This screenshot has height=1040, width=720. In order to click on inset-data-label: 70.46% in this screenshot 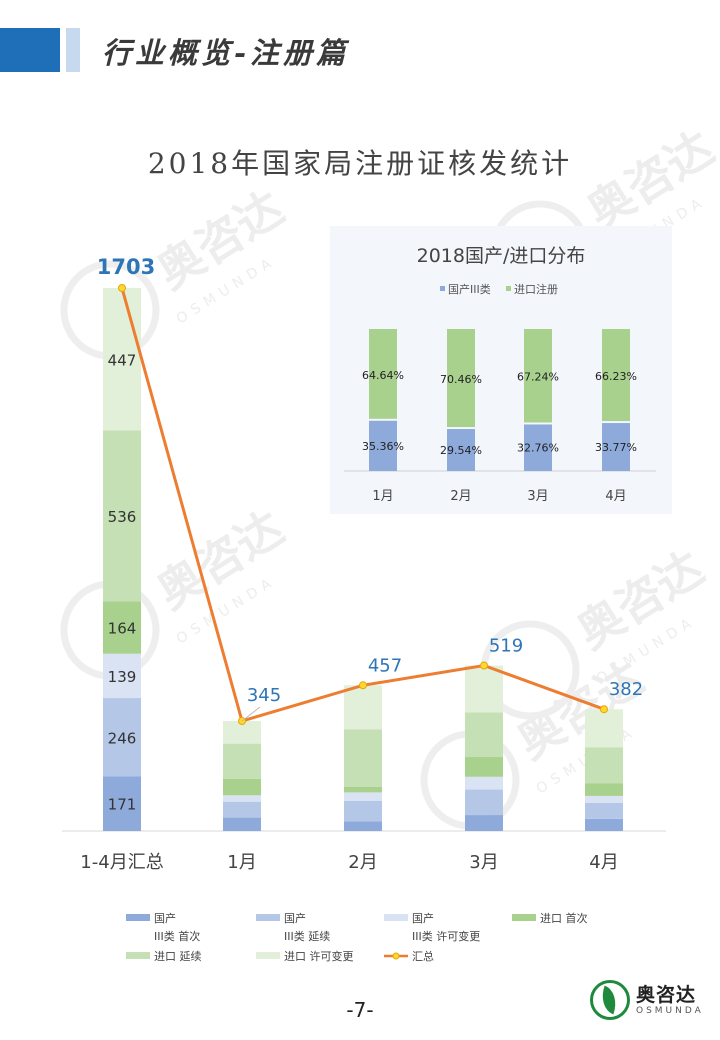, I will do `click(461, 379)`.